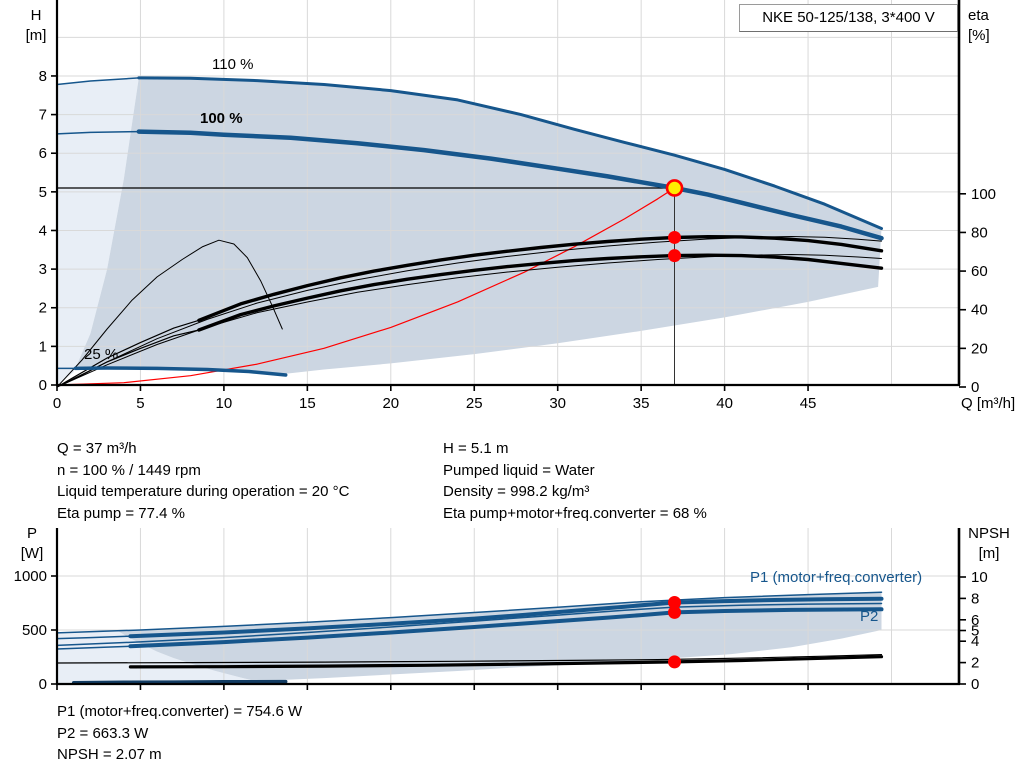  I want to click on eta-total-100-curve, so click(540, 292).